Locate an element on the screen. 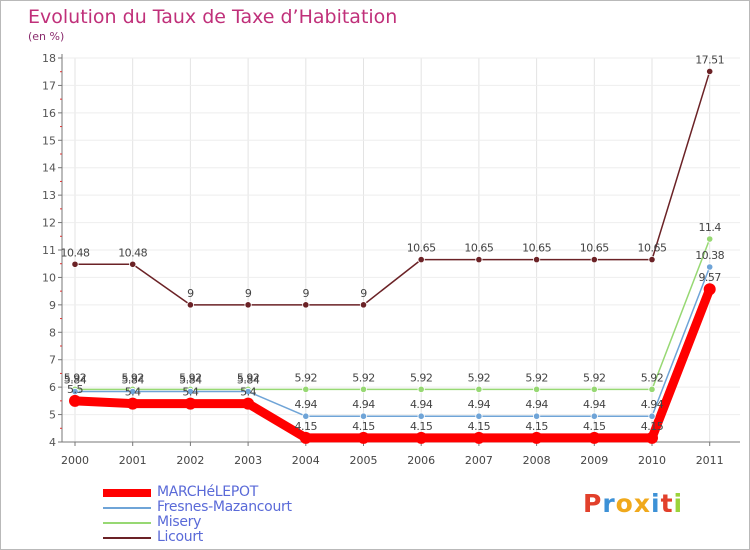 The width and height of the screenshot is (750, 550). x-tick-label: 2006 is located at coordinates (421, 460).